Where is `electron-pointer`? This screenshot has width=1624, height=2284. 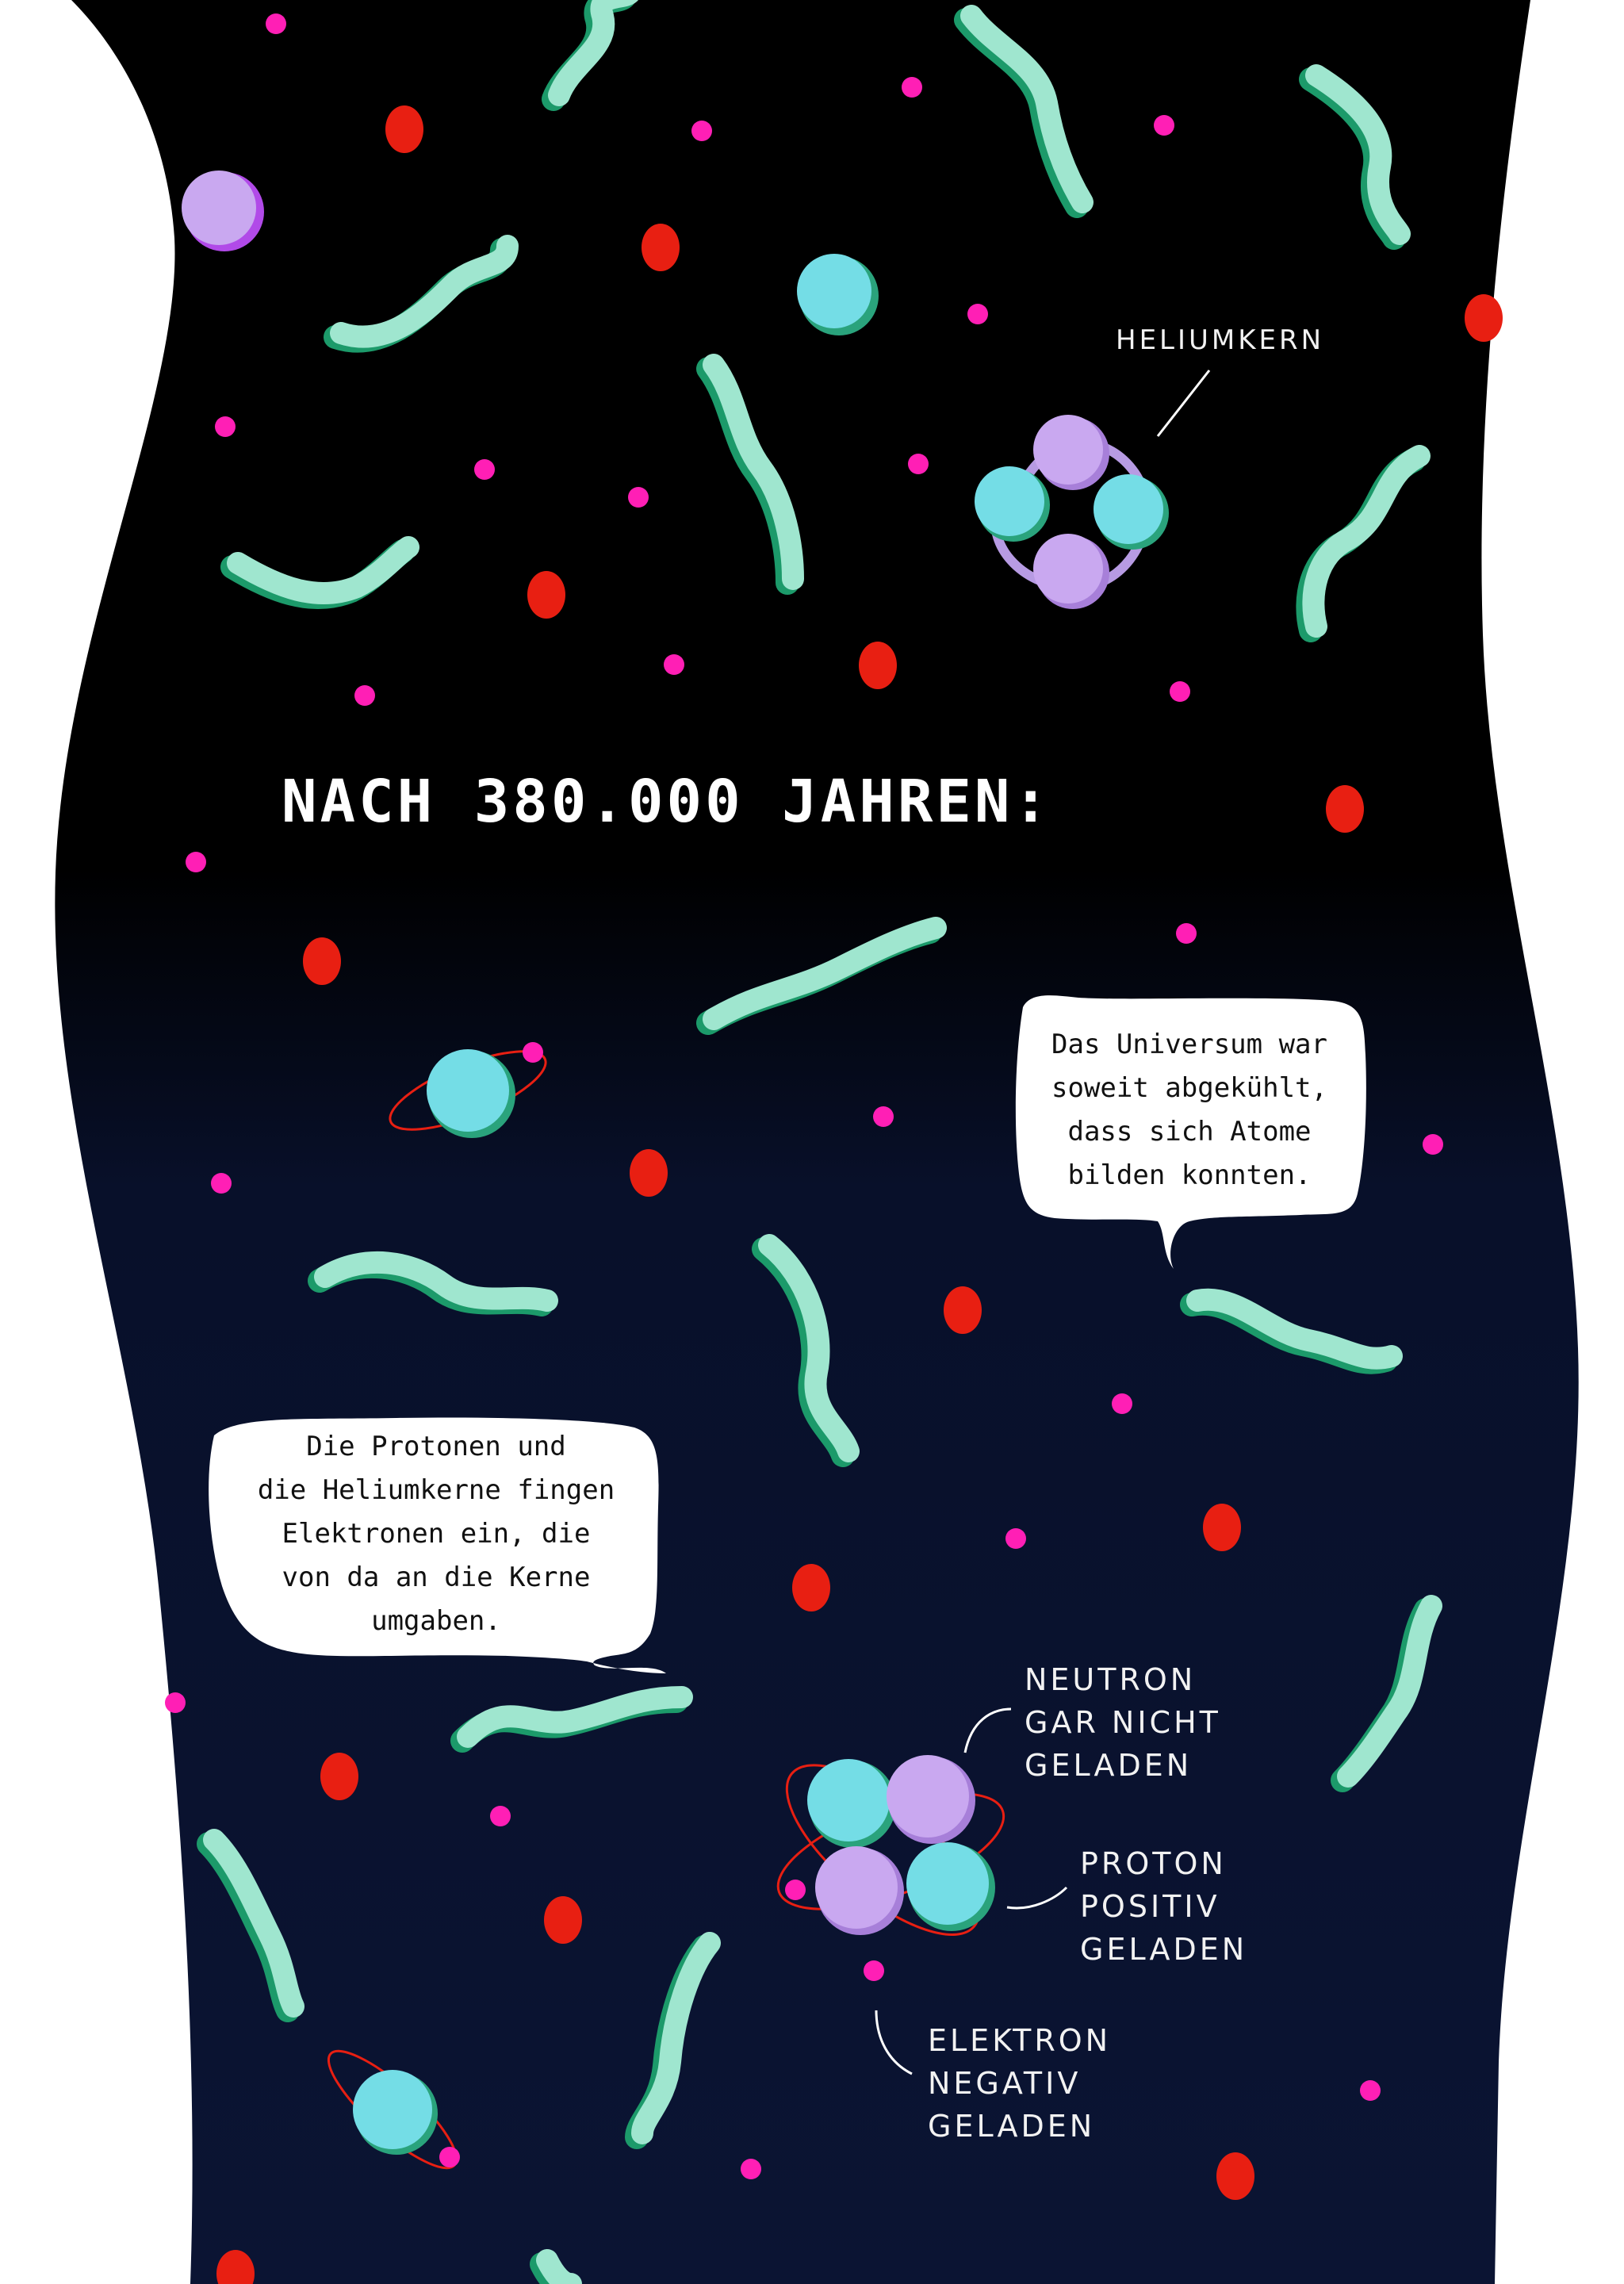
electron-pointer is located at coordinates (894, 2042).